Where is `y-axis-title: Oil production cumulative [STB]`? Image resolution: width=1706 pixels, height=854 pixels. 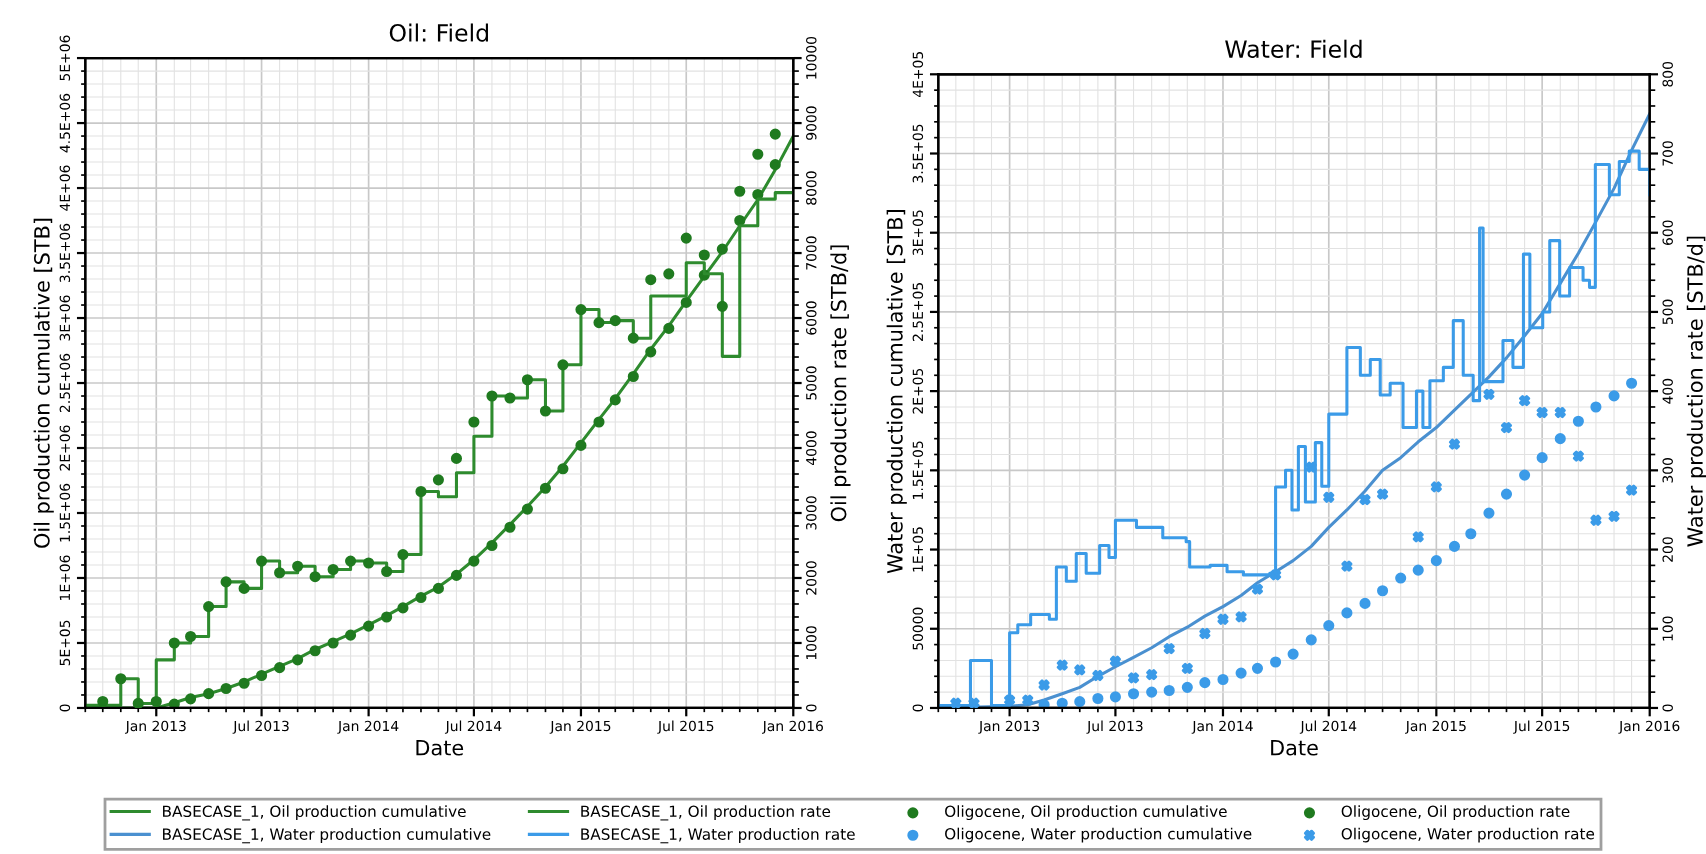
y-axis-title: Oil production cumulative [STB] is located at coordinates (43, 383).